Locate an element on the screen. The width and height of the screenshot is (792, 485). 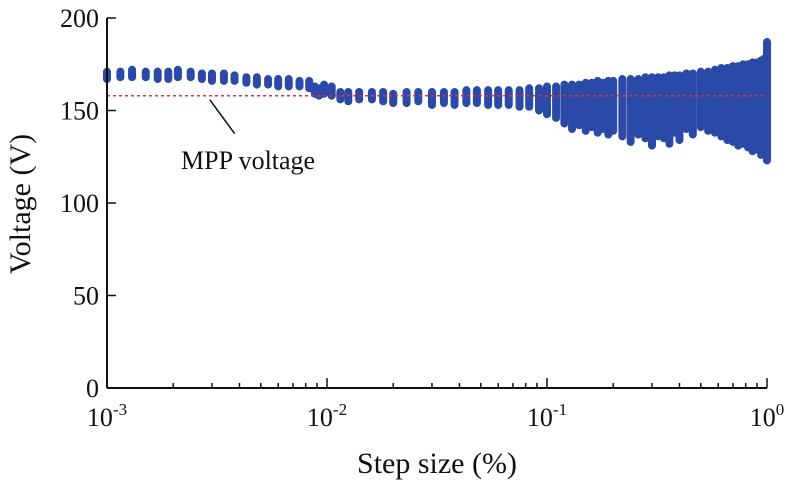
y-tick-label: 150 is located at coordinates (79, 111).